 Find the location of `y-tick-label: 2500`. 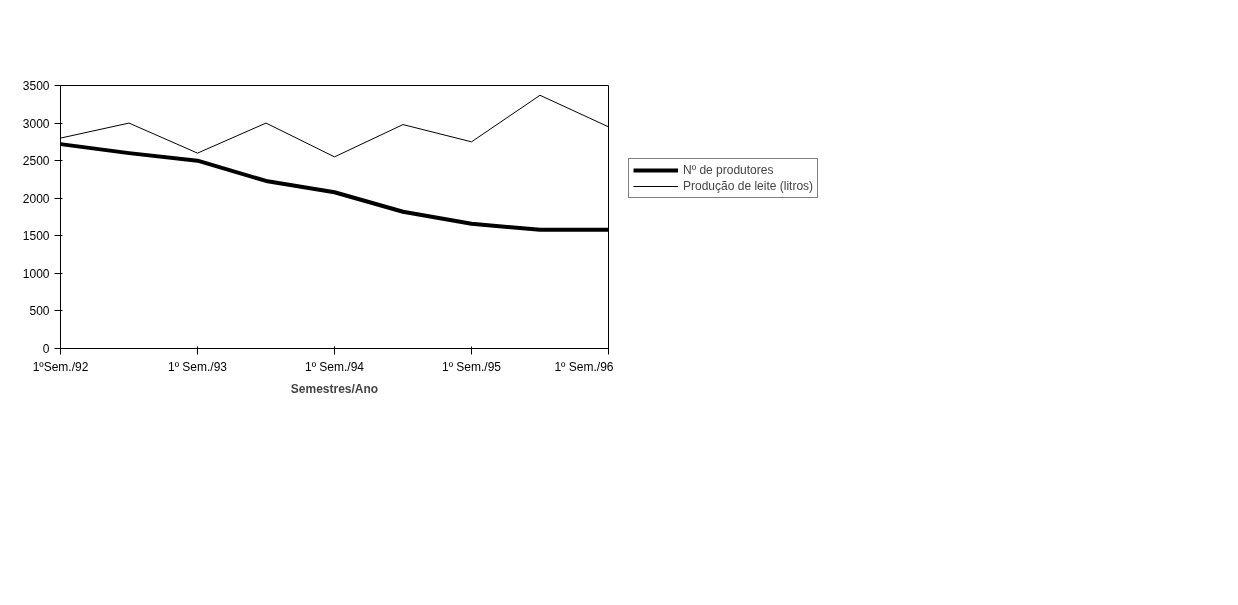

y-tick-label: 2500 is located at coordinates (36, 161).